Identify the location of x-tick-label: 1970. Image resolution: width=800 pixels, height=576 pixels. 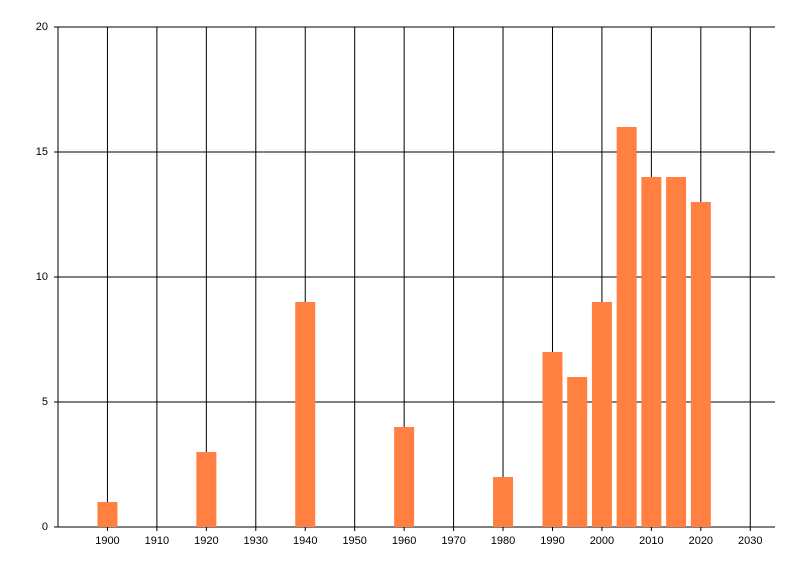
(453, 541).